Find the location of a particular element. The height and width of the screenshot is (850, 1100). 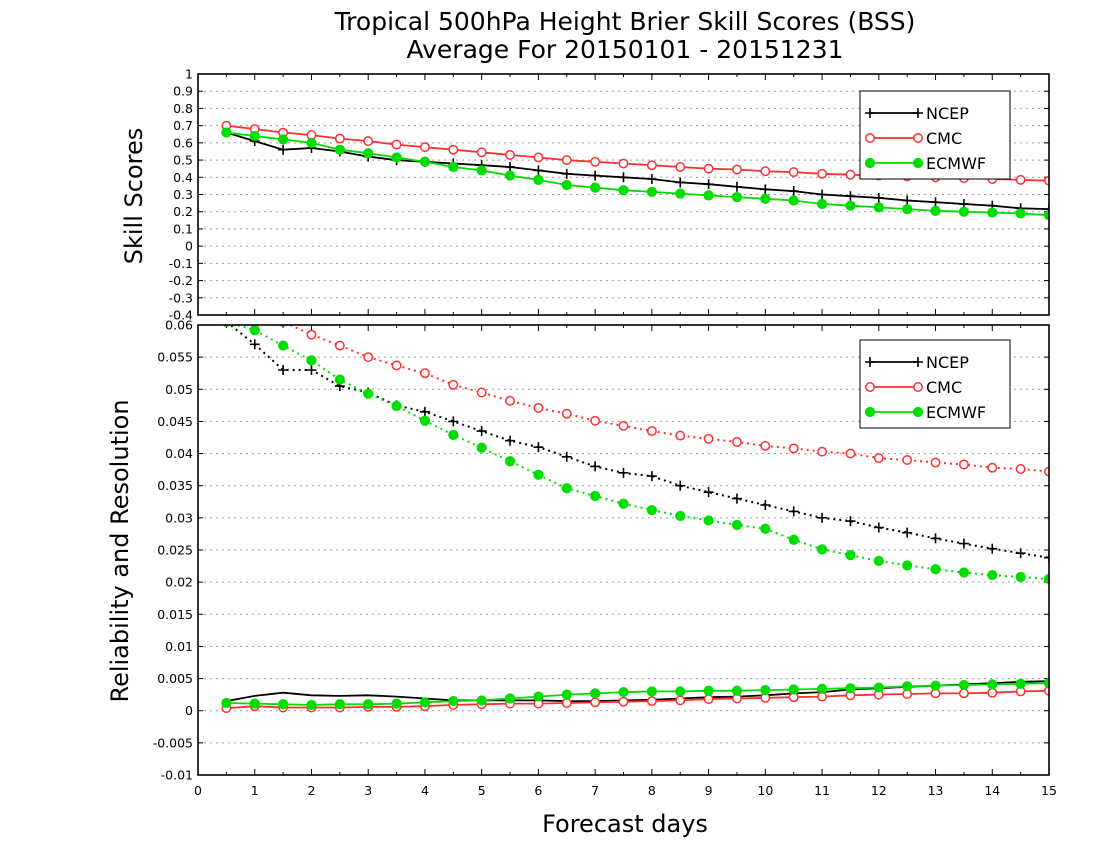

y-tick-label: 0.025 is located at coordinates (175, 550).